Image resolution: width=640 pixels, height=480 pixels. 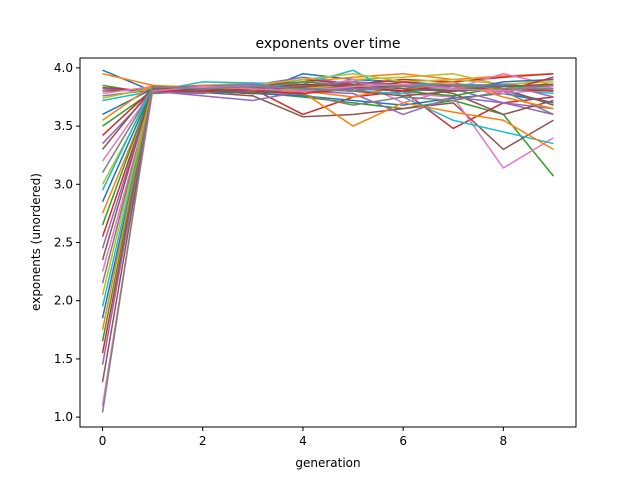 I want to click on y-tick-label: 3.0, so click(x=63, y=184).